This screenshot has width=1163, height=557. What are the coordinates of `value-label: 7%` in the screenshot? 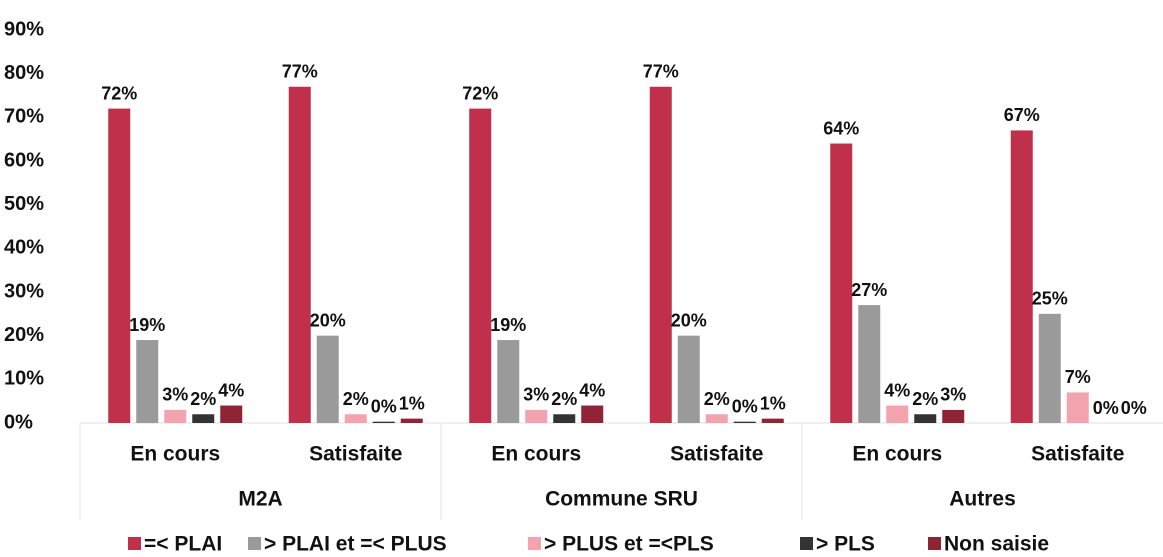 It's located at (1078, 377).